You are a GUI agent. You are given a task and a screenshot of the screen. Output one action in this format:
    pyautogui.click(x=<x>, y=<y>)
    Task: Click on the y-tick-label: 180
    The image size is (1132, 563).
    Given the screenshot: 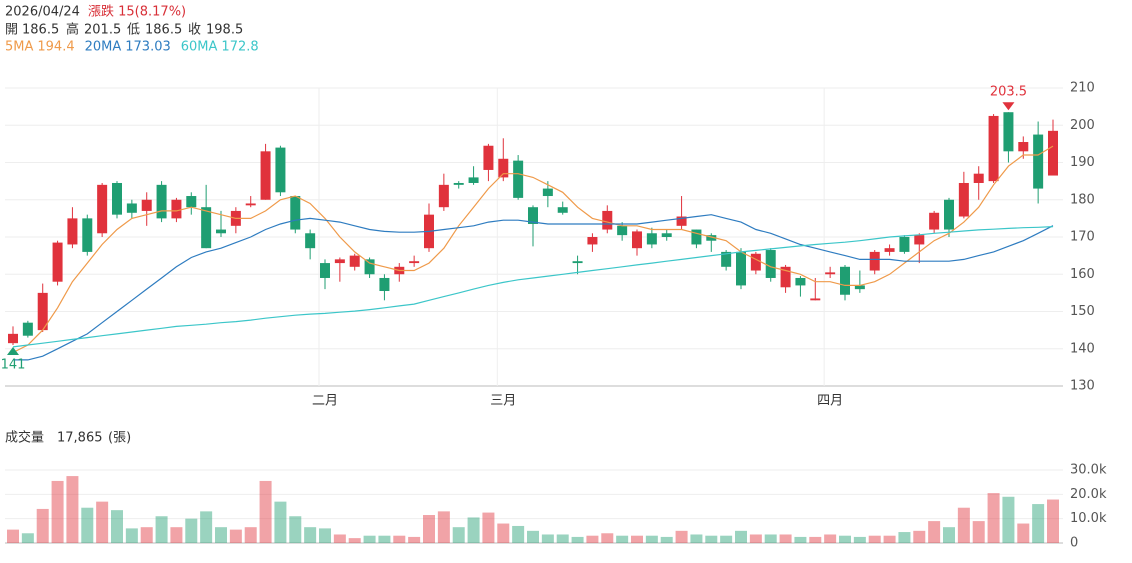 What is the action you would take?
    pyautogui.click(x=1082, y=199)
    